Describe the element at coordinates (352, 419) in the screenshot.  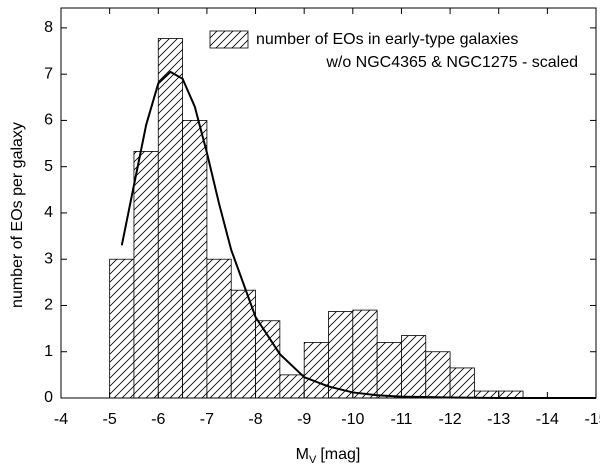
I see `x-tick-label: -10` at that location.